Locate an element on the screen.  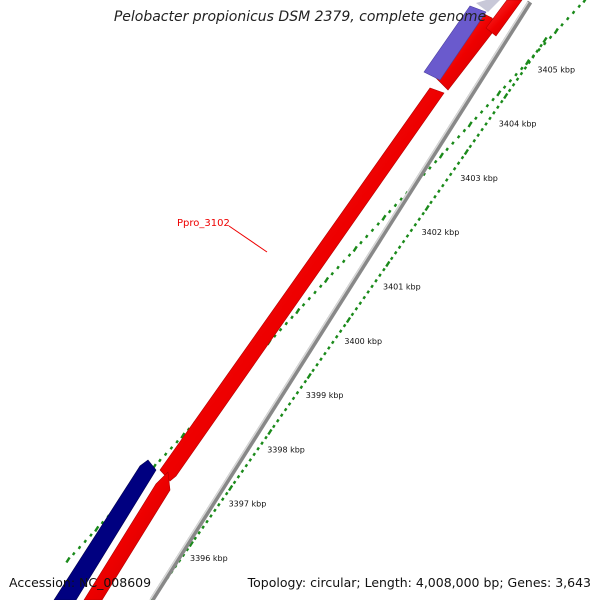
accession-label: Accession: NC_008609 is located at coordinates (80, 582).